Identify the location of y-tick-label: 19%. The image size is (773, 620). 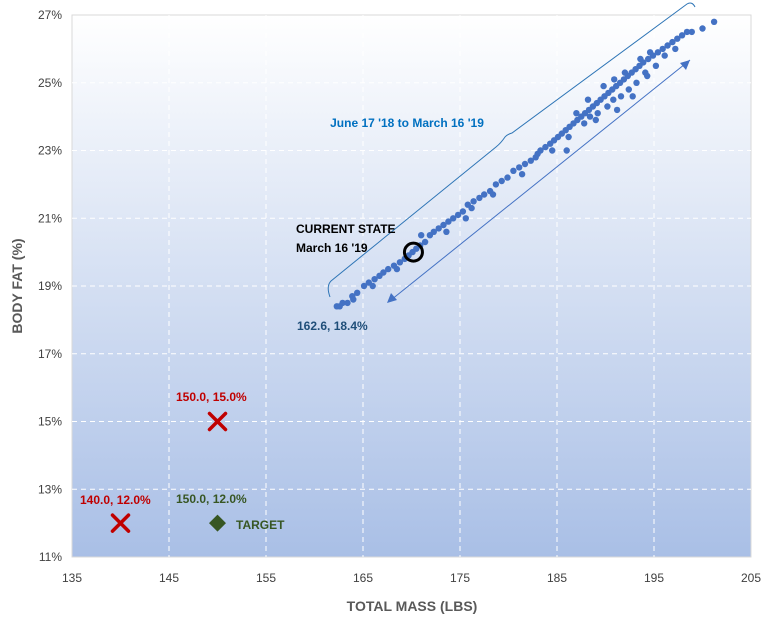
(50, 286).